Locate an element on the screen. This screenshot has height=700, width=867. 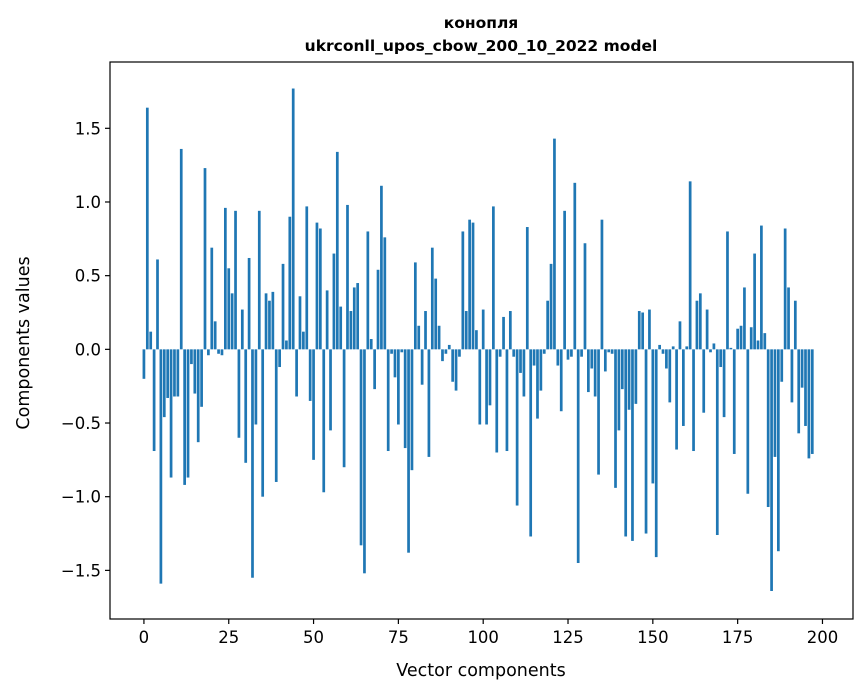
y-tick-label: −1.5 is located at coordinates (81, 570).